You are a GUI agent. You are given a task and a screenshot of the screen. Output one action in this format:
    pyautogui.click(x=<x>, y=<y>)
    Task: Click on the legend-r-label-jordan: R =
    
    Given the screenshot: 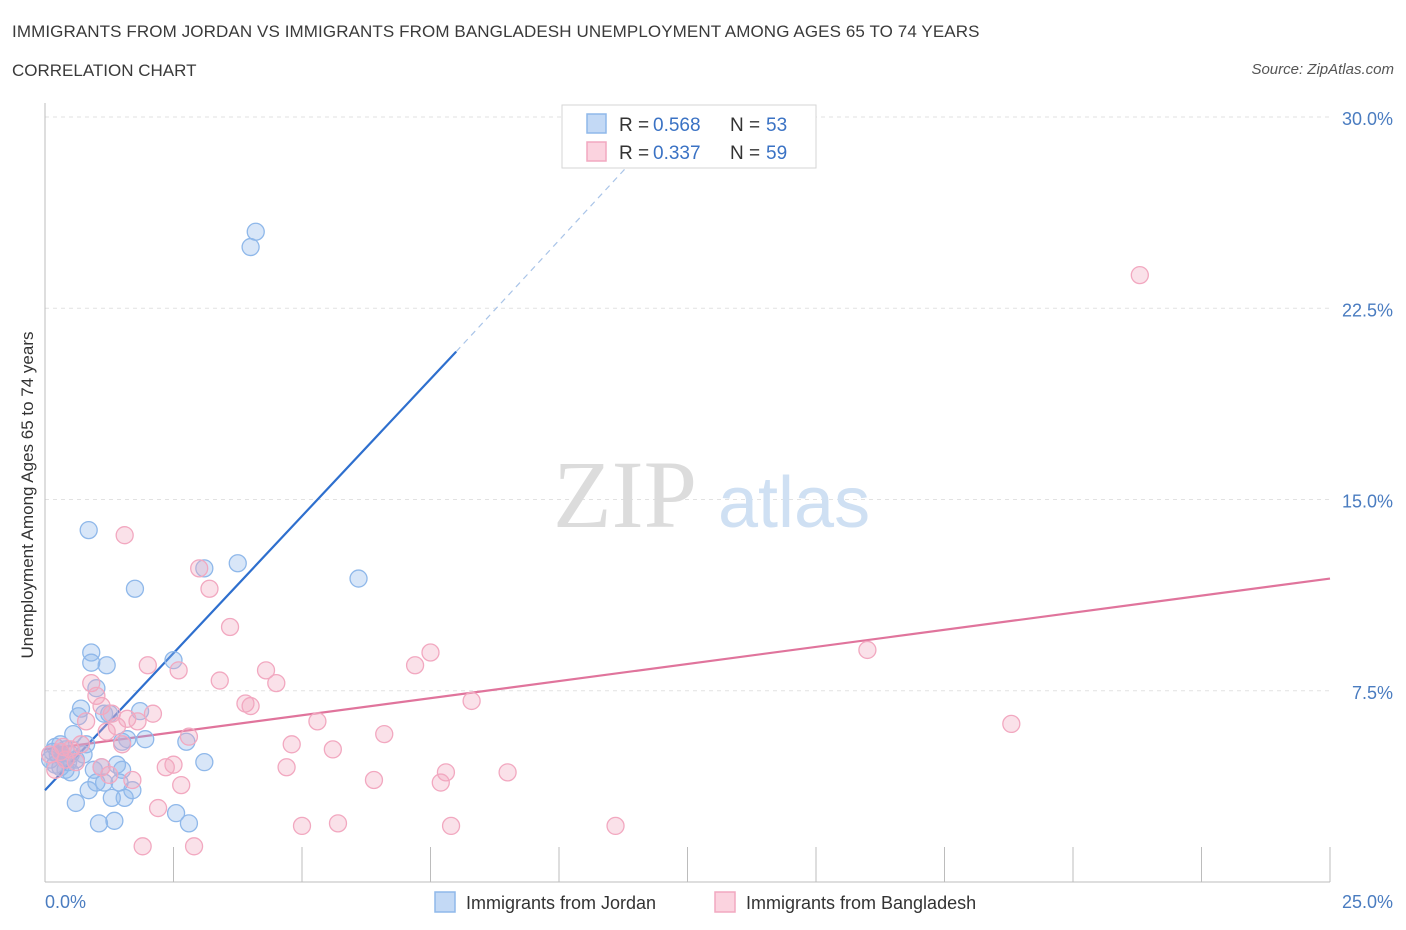 What is the action you would take?
    pyautogui.click(x=634, y=125)
    